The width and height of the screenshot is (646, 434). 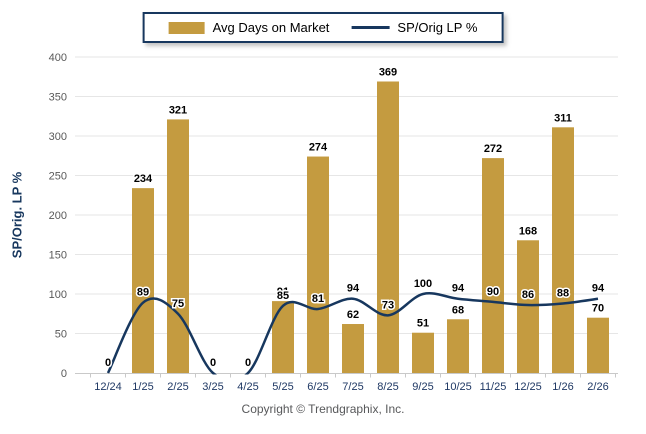 What do you see at coordinates (528, 231) in the screenshot?
I see `bar-value-label: 168` at bounding box center [528, 231].